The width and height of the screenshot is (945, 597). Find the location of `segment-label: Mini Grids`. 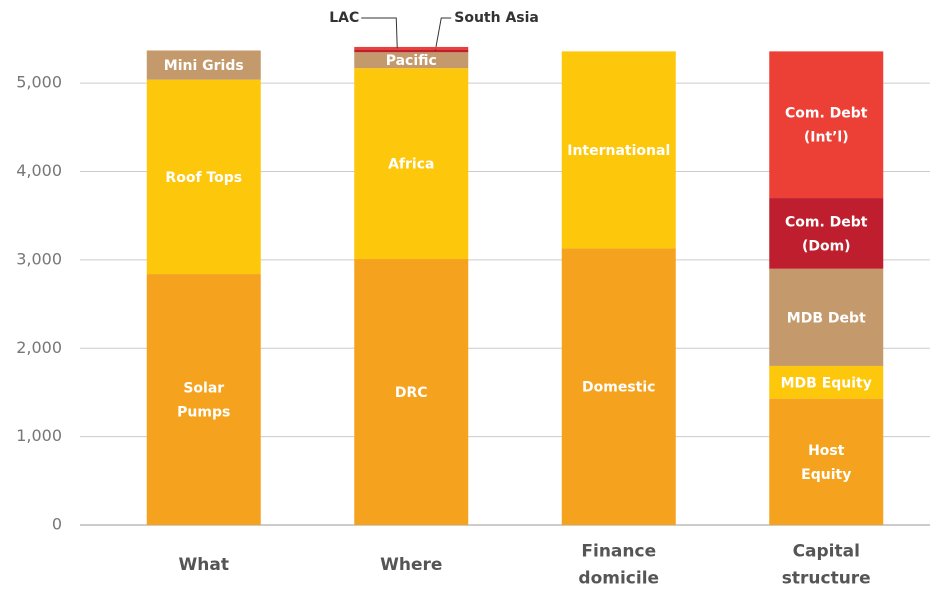

segment-label: Mini Grids is located at coordinates (204, 66).